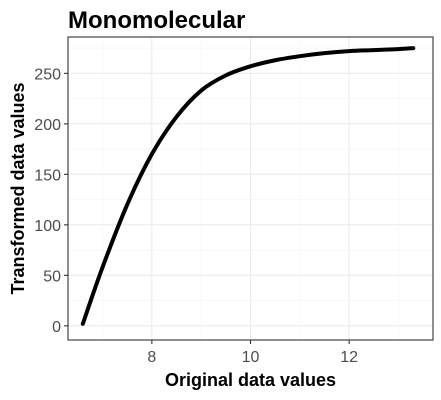 The image size is (441, 400). Describe the element at coordinates (251, 357) in the screenshot. I see `x-tick-label: 10` at that location.